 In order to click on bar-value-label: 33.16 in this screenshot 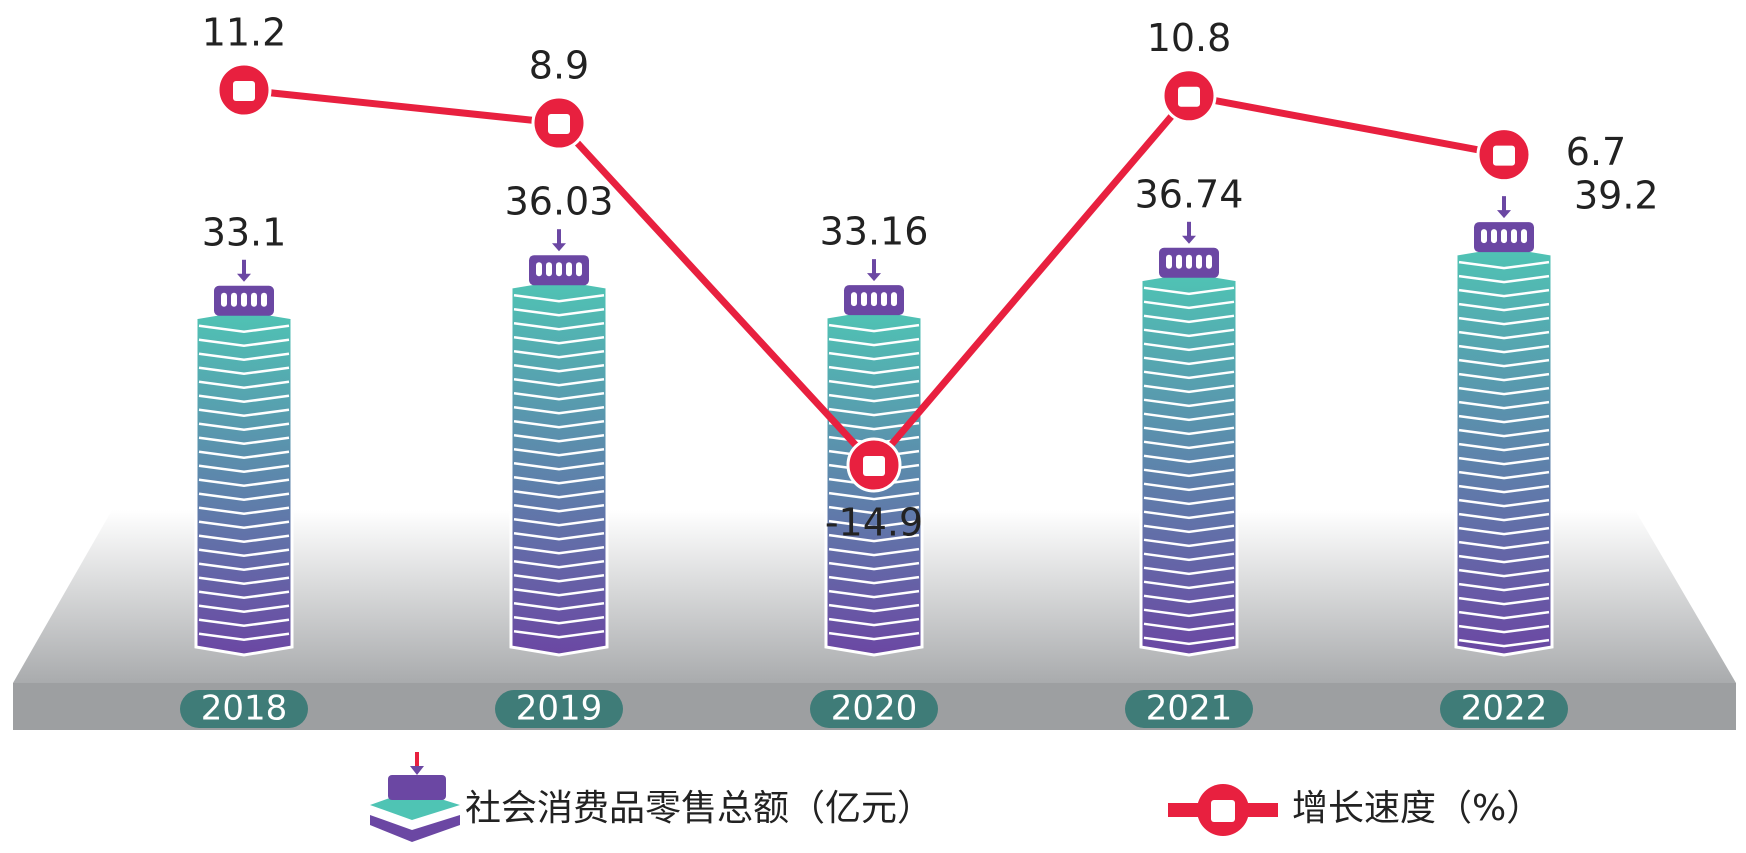, I will do `click(874, 232)`.